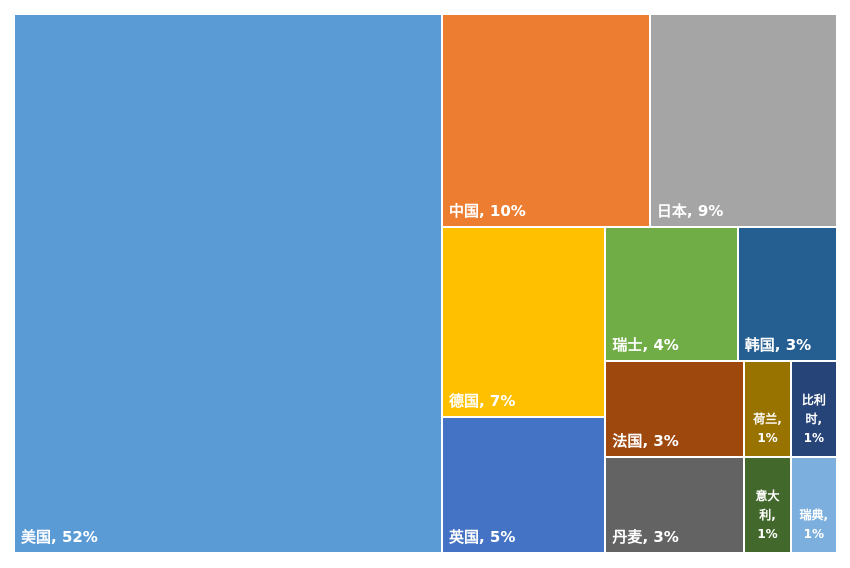  What do you see at coordinates (666, 345) in the screenshot?
I see `value-label: 4%` at bounding box center [666, 345].